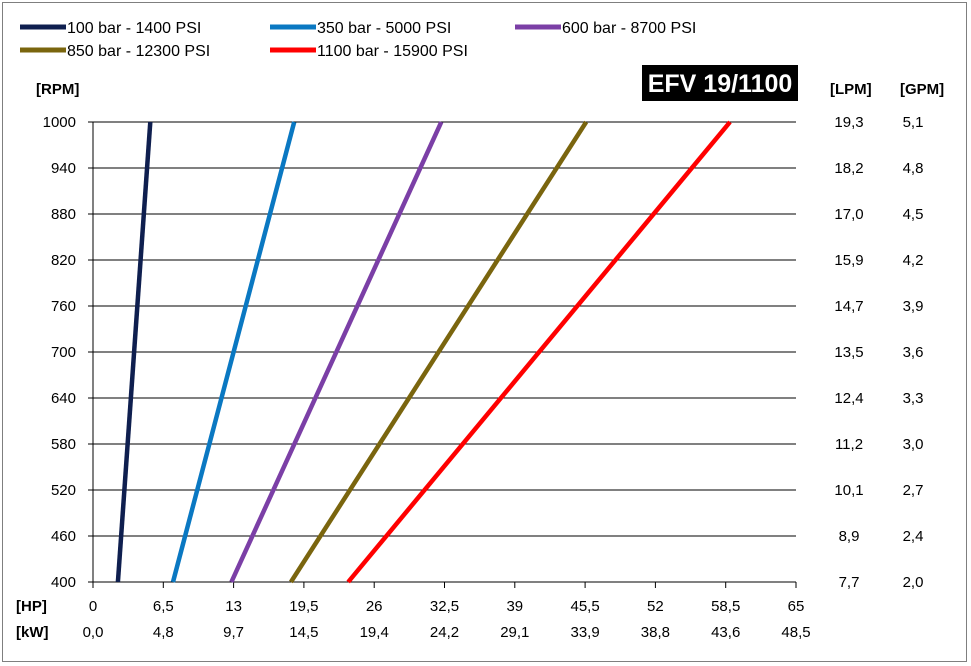 This screenshot has width=971, height=666. I want to click on lpm-tick-label: 18,2, so click(848, 168).